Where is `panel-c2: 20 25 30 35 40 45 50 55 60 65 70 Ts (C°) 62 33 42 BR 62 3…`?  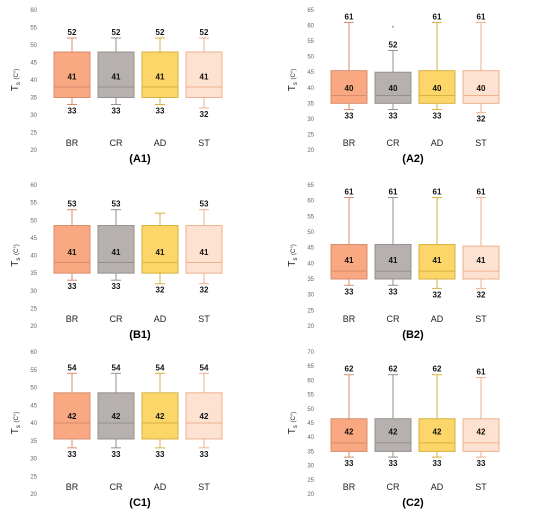
panel-c2: 20 25 30 35 40 45 50 55 60 65 70 Ts (C°) 62 33 42 BR 62 3… is located at coordinates (393, 429).